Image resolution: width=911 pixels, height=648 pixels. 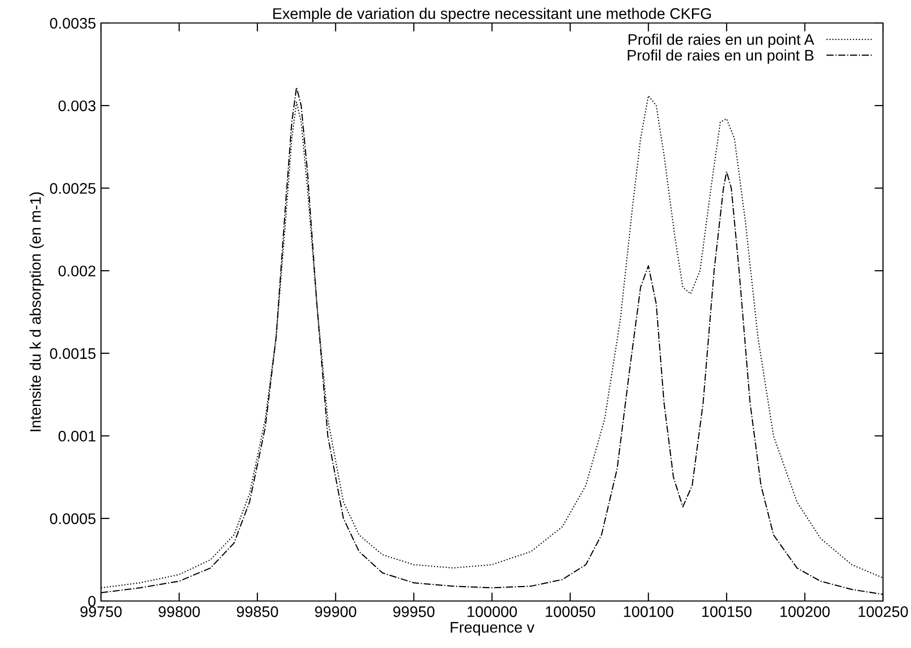 I want to click on x-tick-label: 99850, so click(x=257, y=612).